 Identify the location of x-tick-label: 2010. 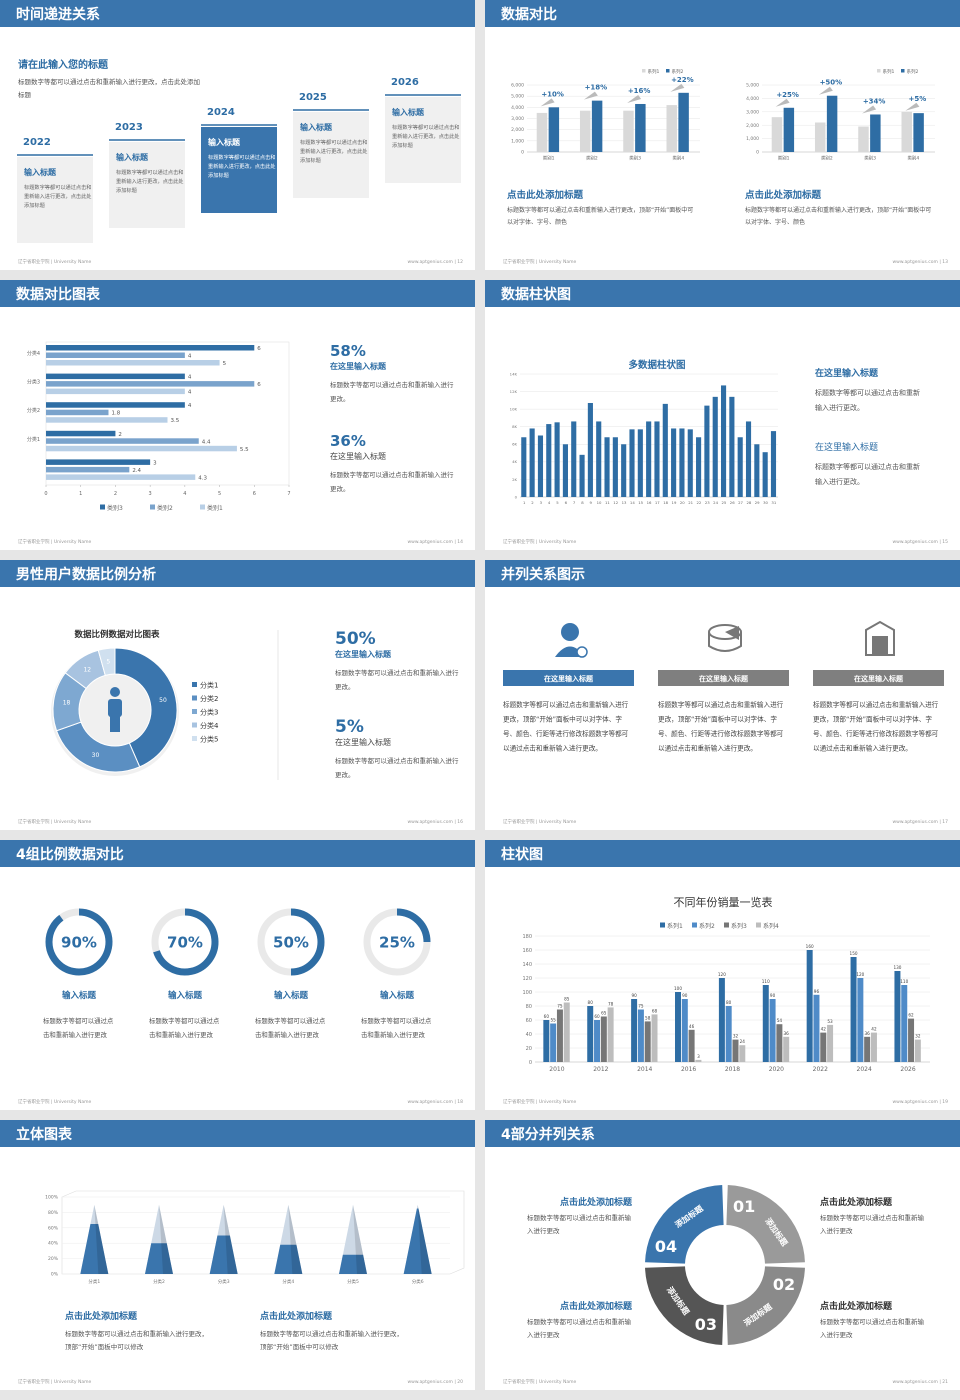
(556, 1069).